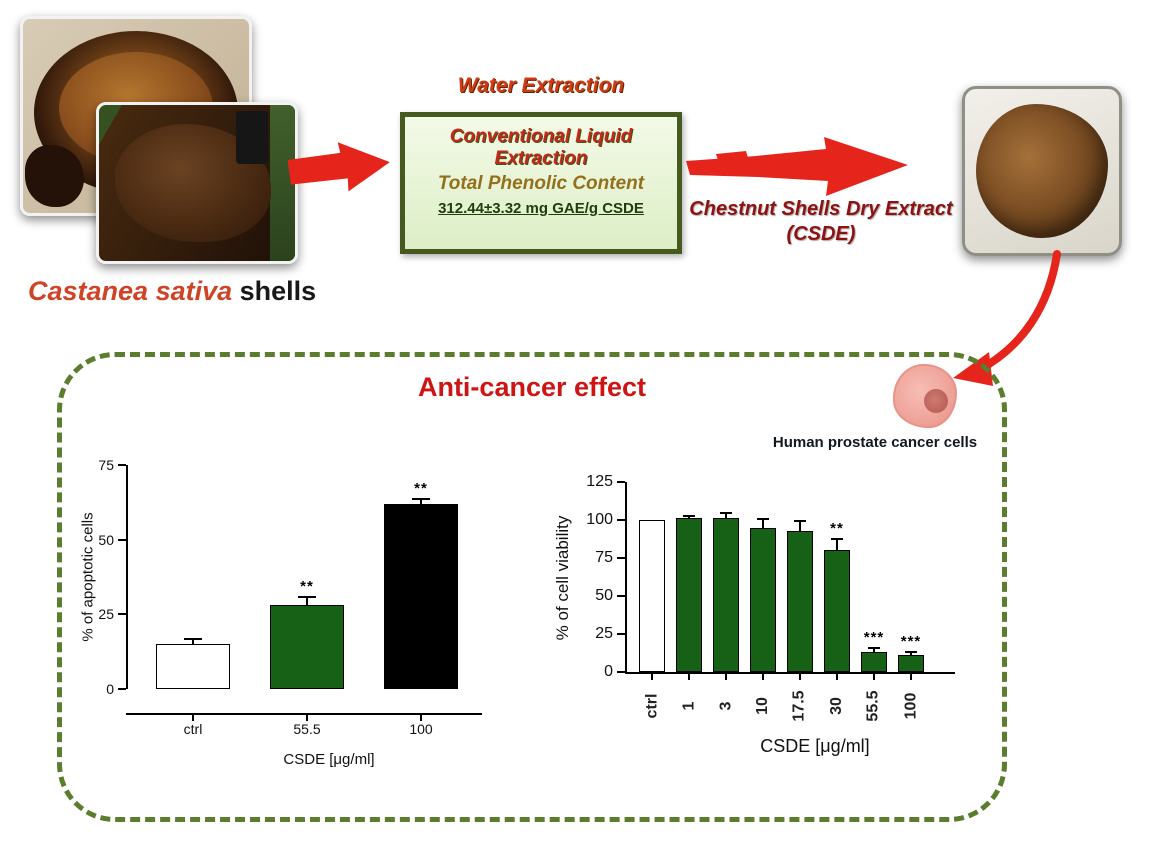  I want to click on x-tick-label-text: ctrl, so click(193, 729).